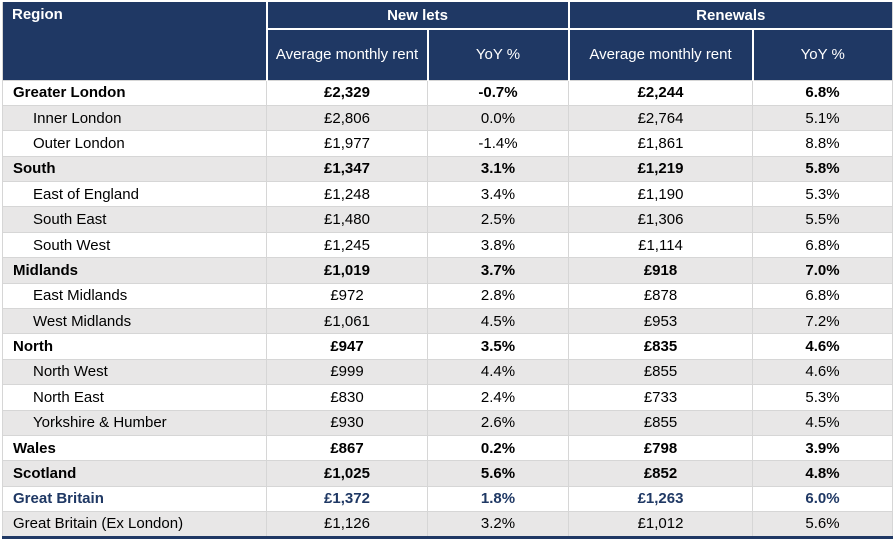 The height and width of the screenshot is (541, 894). I want to click on renewals-rent-cell: £835, so click(660, 346).